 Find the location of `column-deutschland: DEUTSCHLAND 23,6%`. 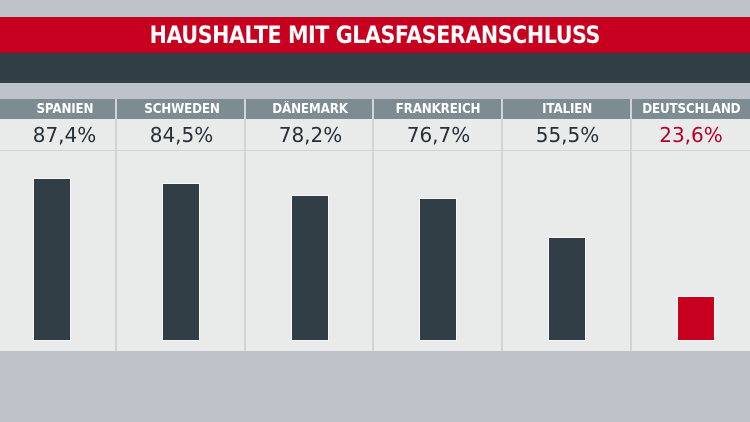

column-deutschland: DEUTSCHLAND 23,6% is located at coordinates (691, 225).